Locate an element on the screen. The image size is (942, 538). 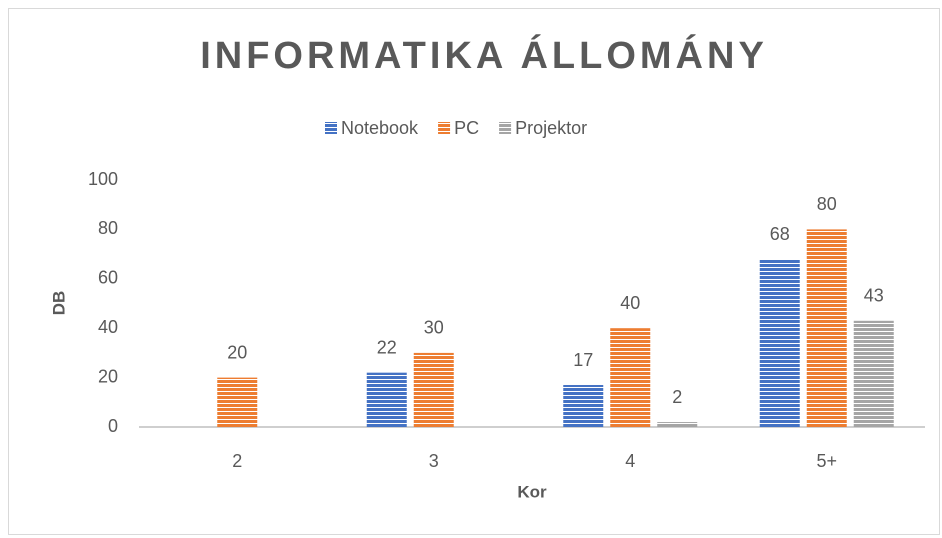
legend-label: Notebook is located at coordinates (380, 128).